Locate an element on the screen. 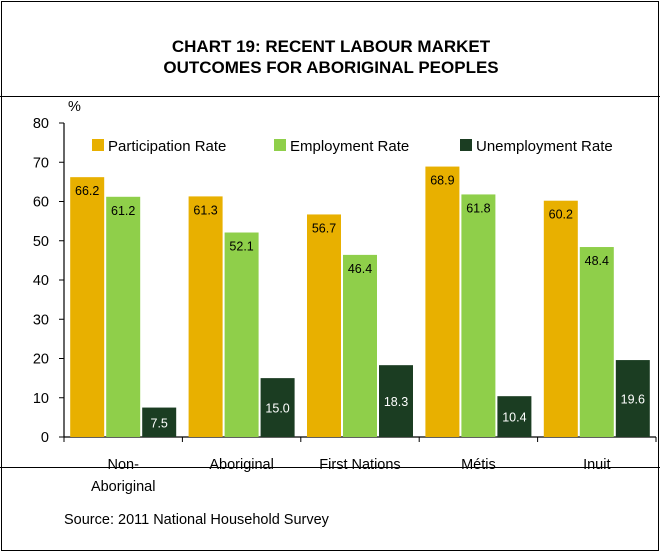 The height and width of the screenshot is (554, 662). data-label: 61.8 is located at coordinates (478, 208).